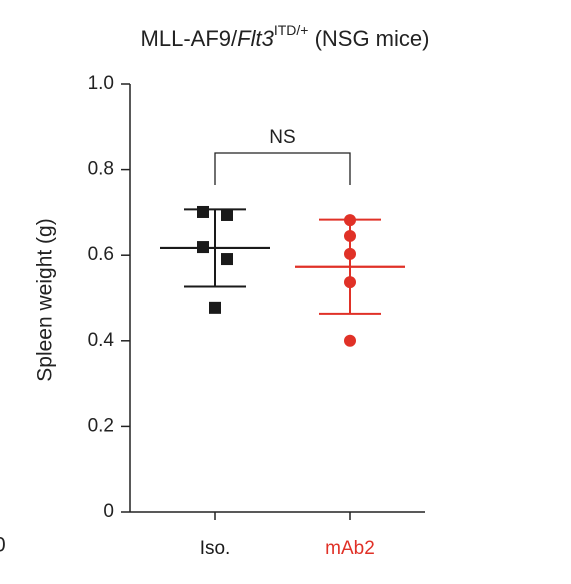  What do you see at coordinates (101, 254) in the screenshot?
I see `y-tick-label: 0.6` at bounding box center [101, 254].